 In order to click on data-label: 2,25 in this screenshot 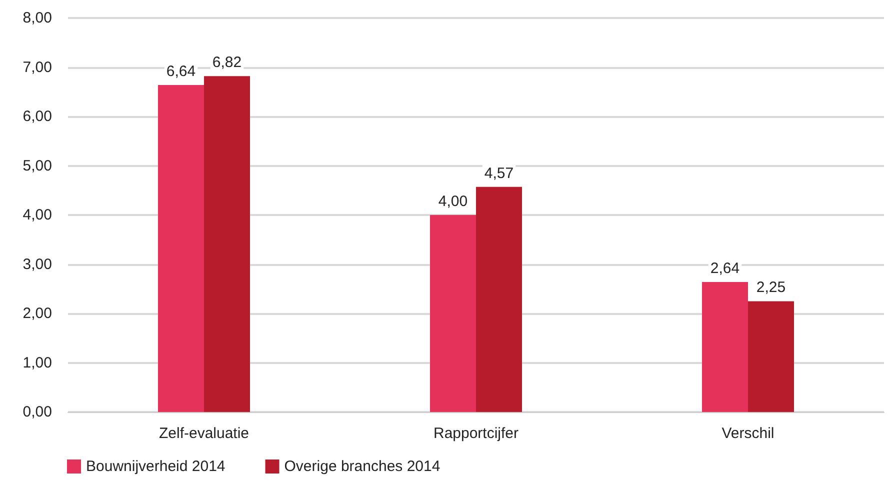, I will do `click(771, 287)`.